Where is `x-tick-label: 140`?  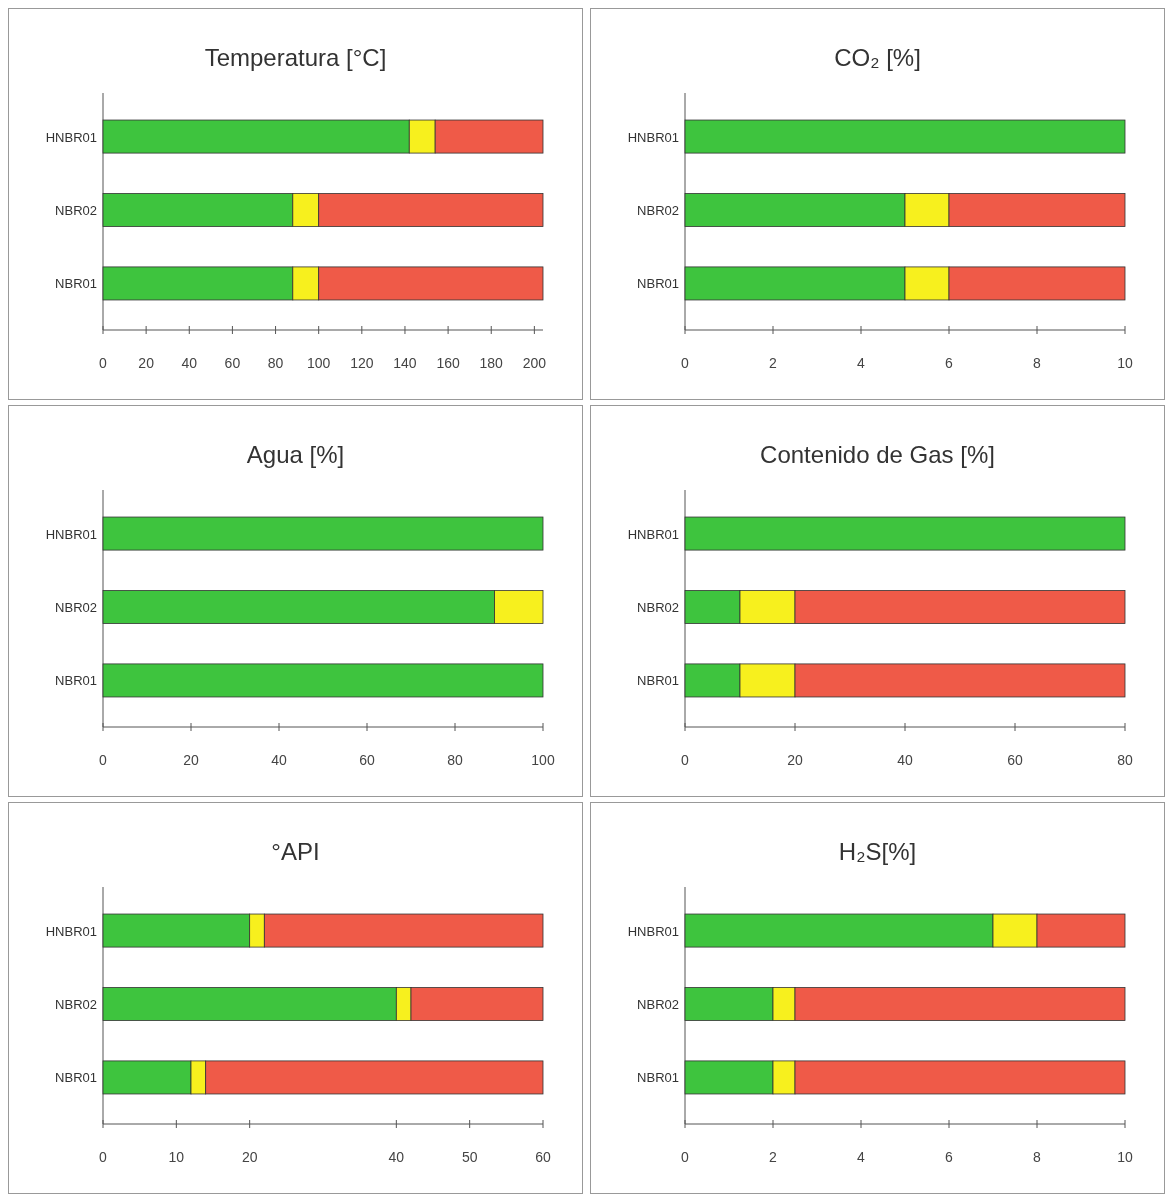
x-tick-label: 140 is located at coordinates (405, 363).